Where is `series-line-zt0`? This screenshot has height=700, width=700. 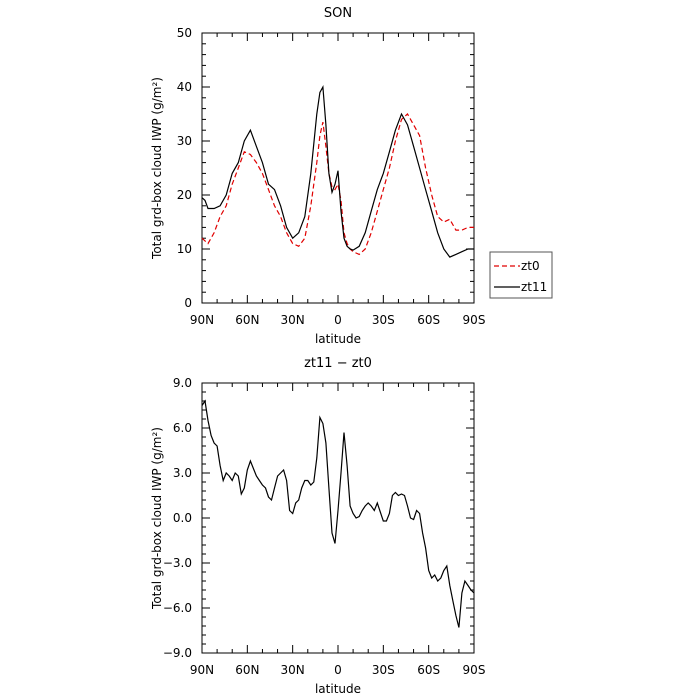
series-line-zt0 is located at coordinates (338, 184).